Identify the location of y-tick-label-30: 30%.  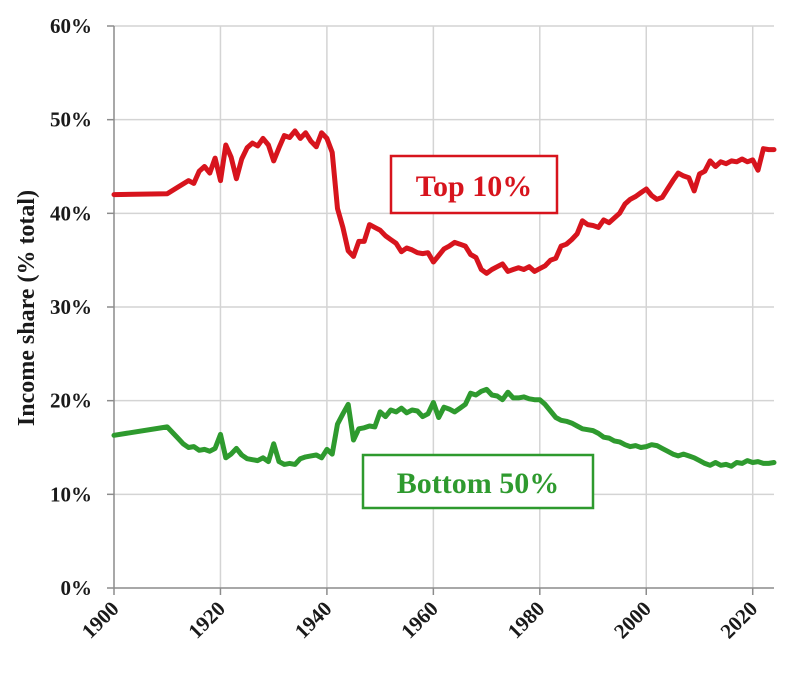
(71, 307).